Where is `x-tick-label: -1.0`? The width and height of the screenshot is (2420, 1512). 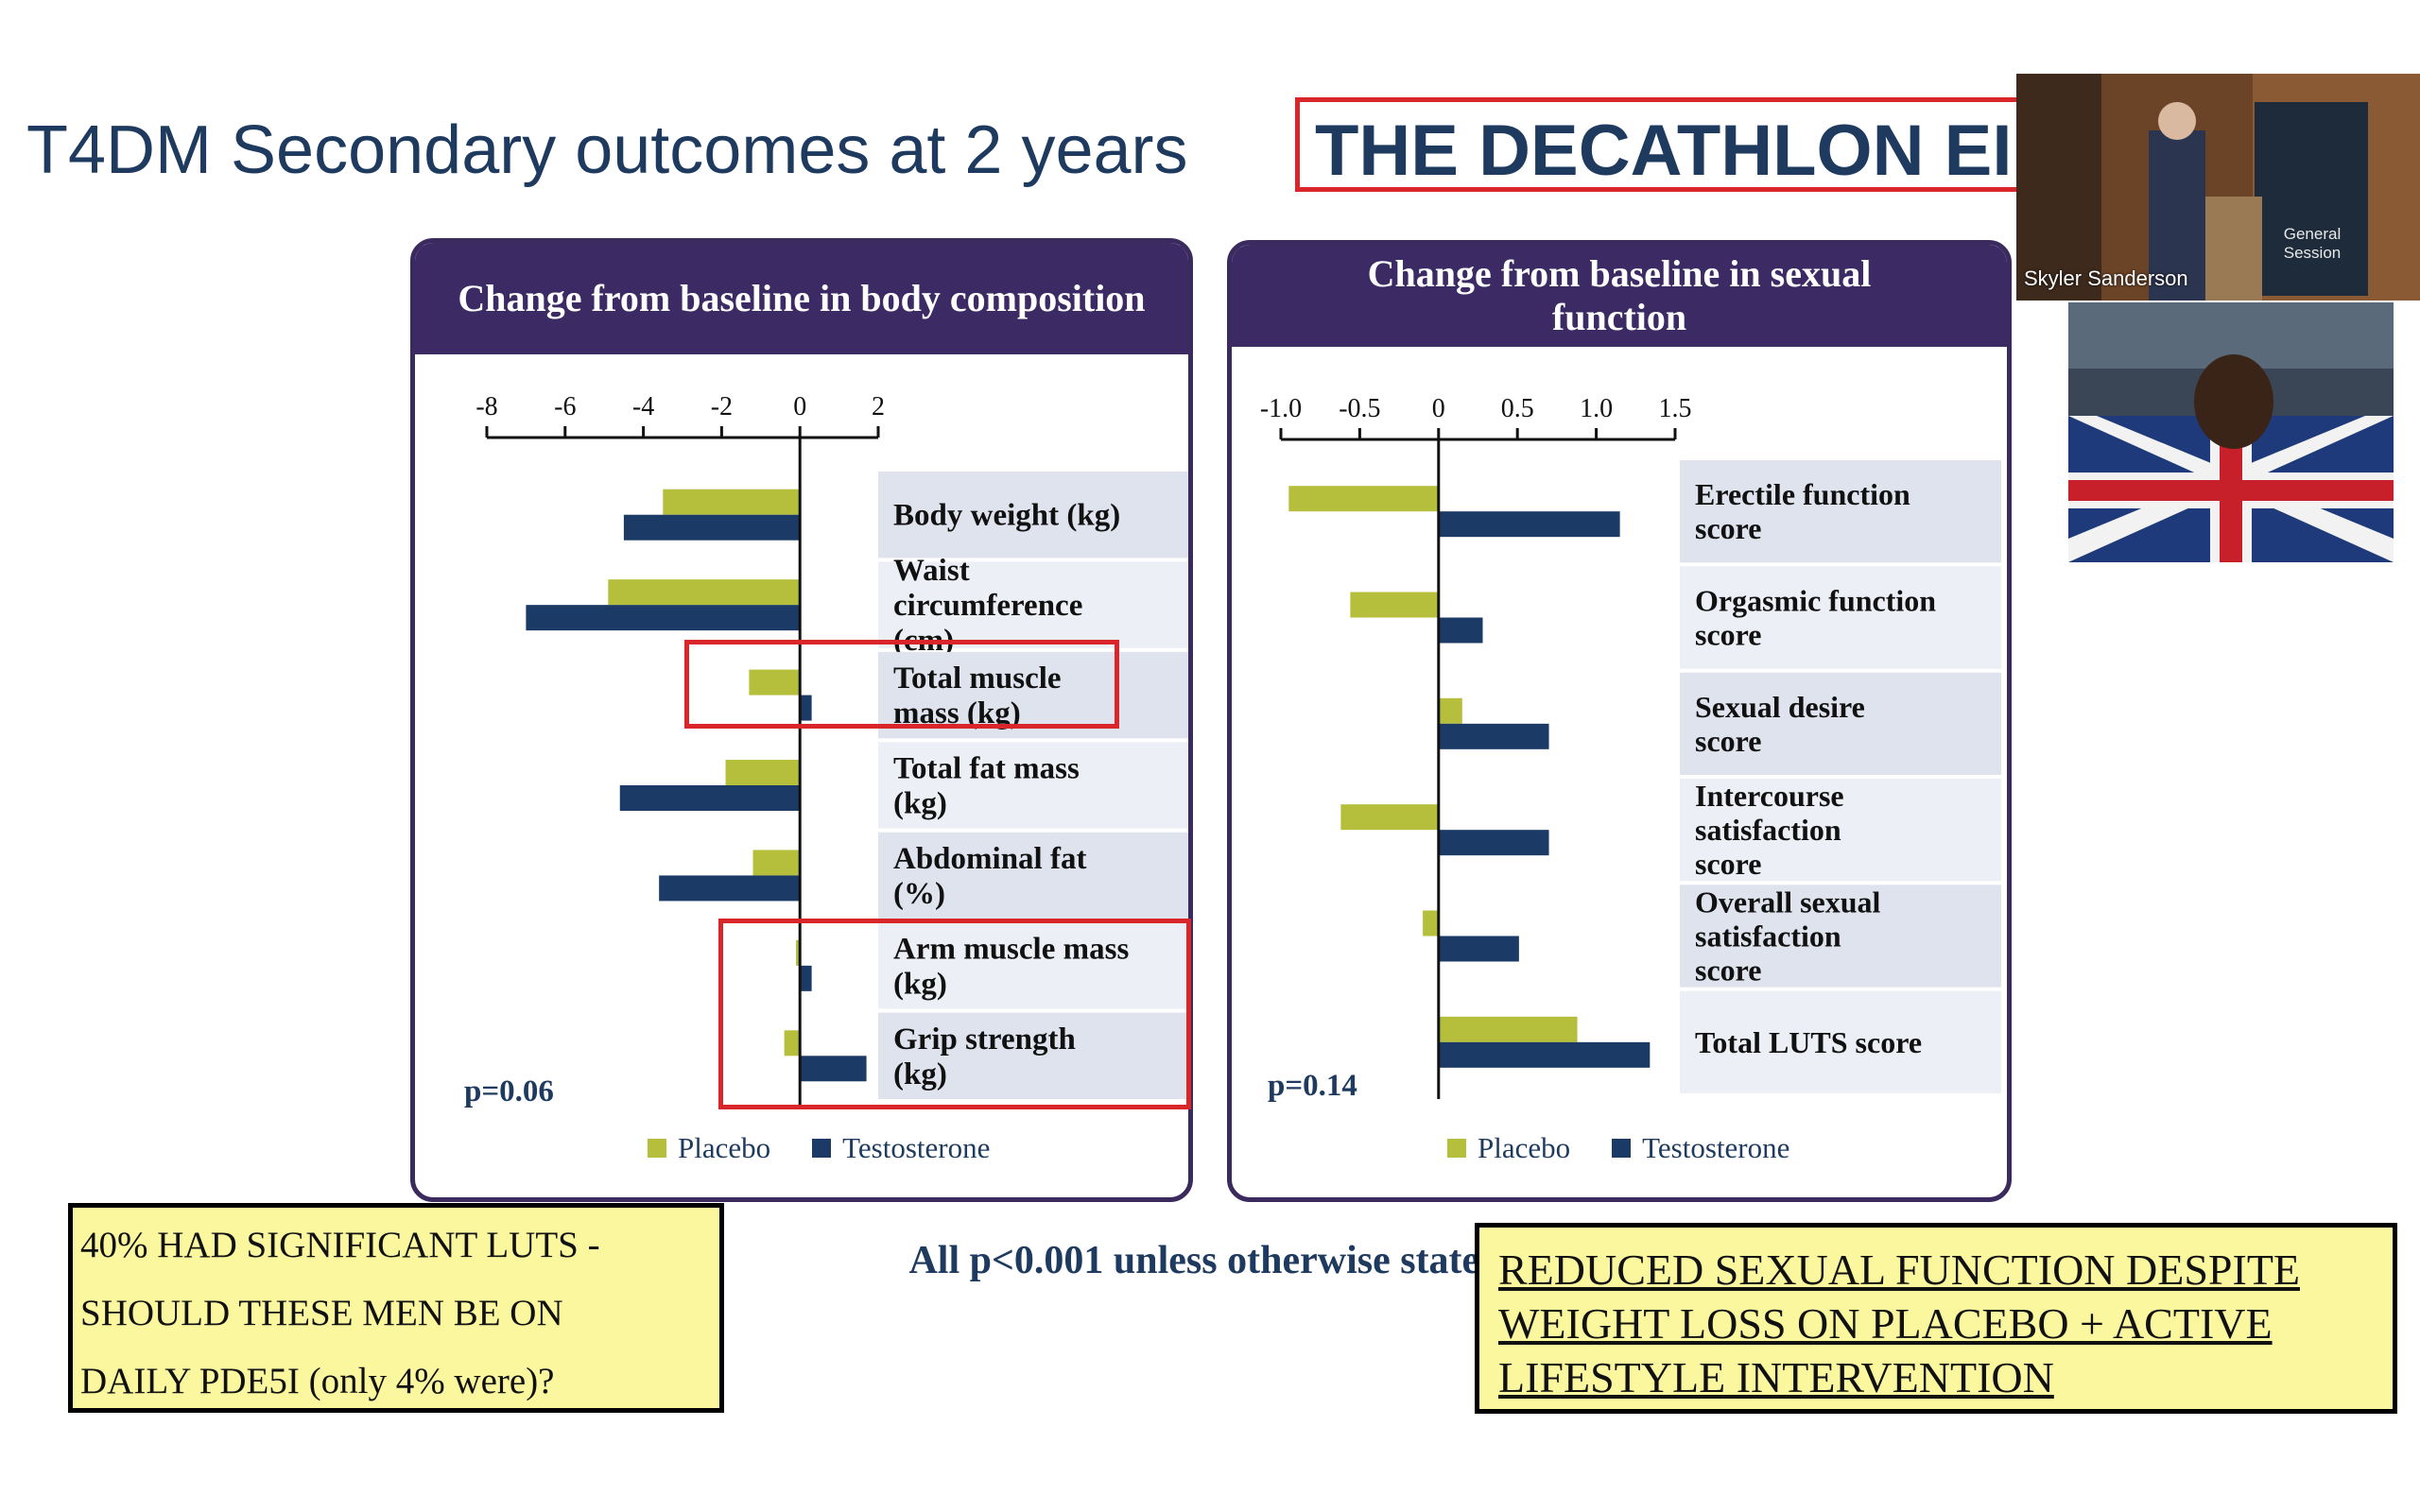
x-tick-label: -1.0 is located at coordinates (1281, 408).